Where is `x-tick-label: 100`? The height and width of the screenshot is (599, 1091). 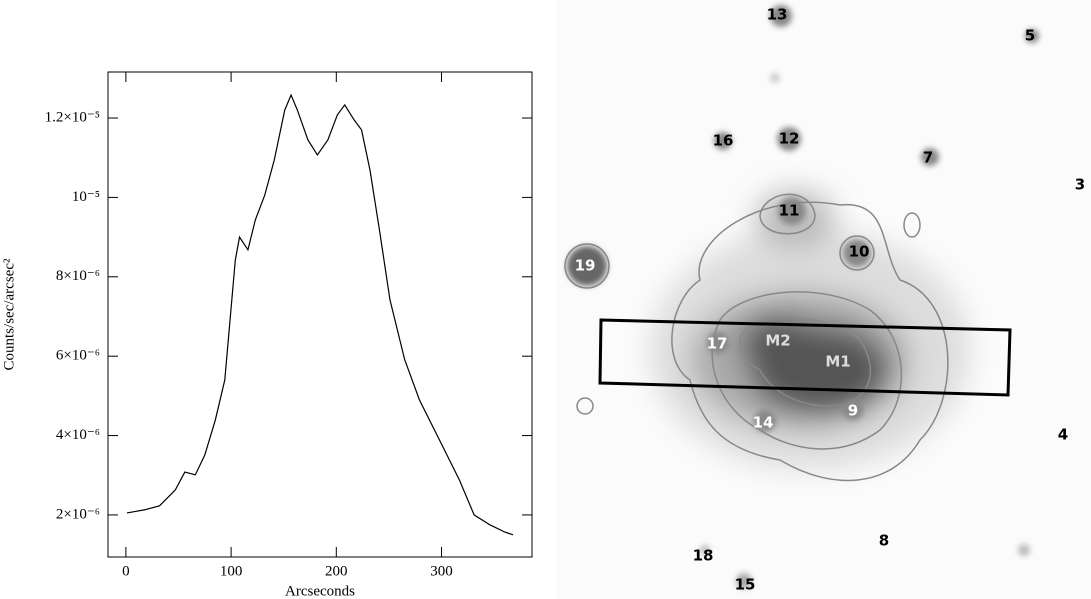 x-tick-label: 100 is located at coordinates (231, 571).